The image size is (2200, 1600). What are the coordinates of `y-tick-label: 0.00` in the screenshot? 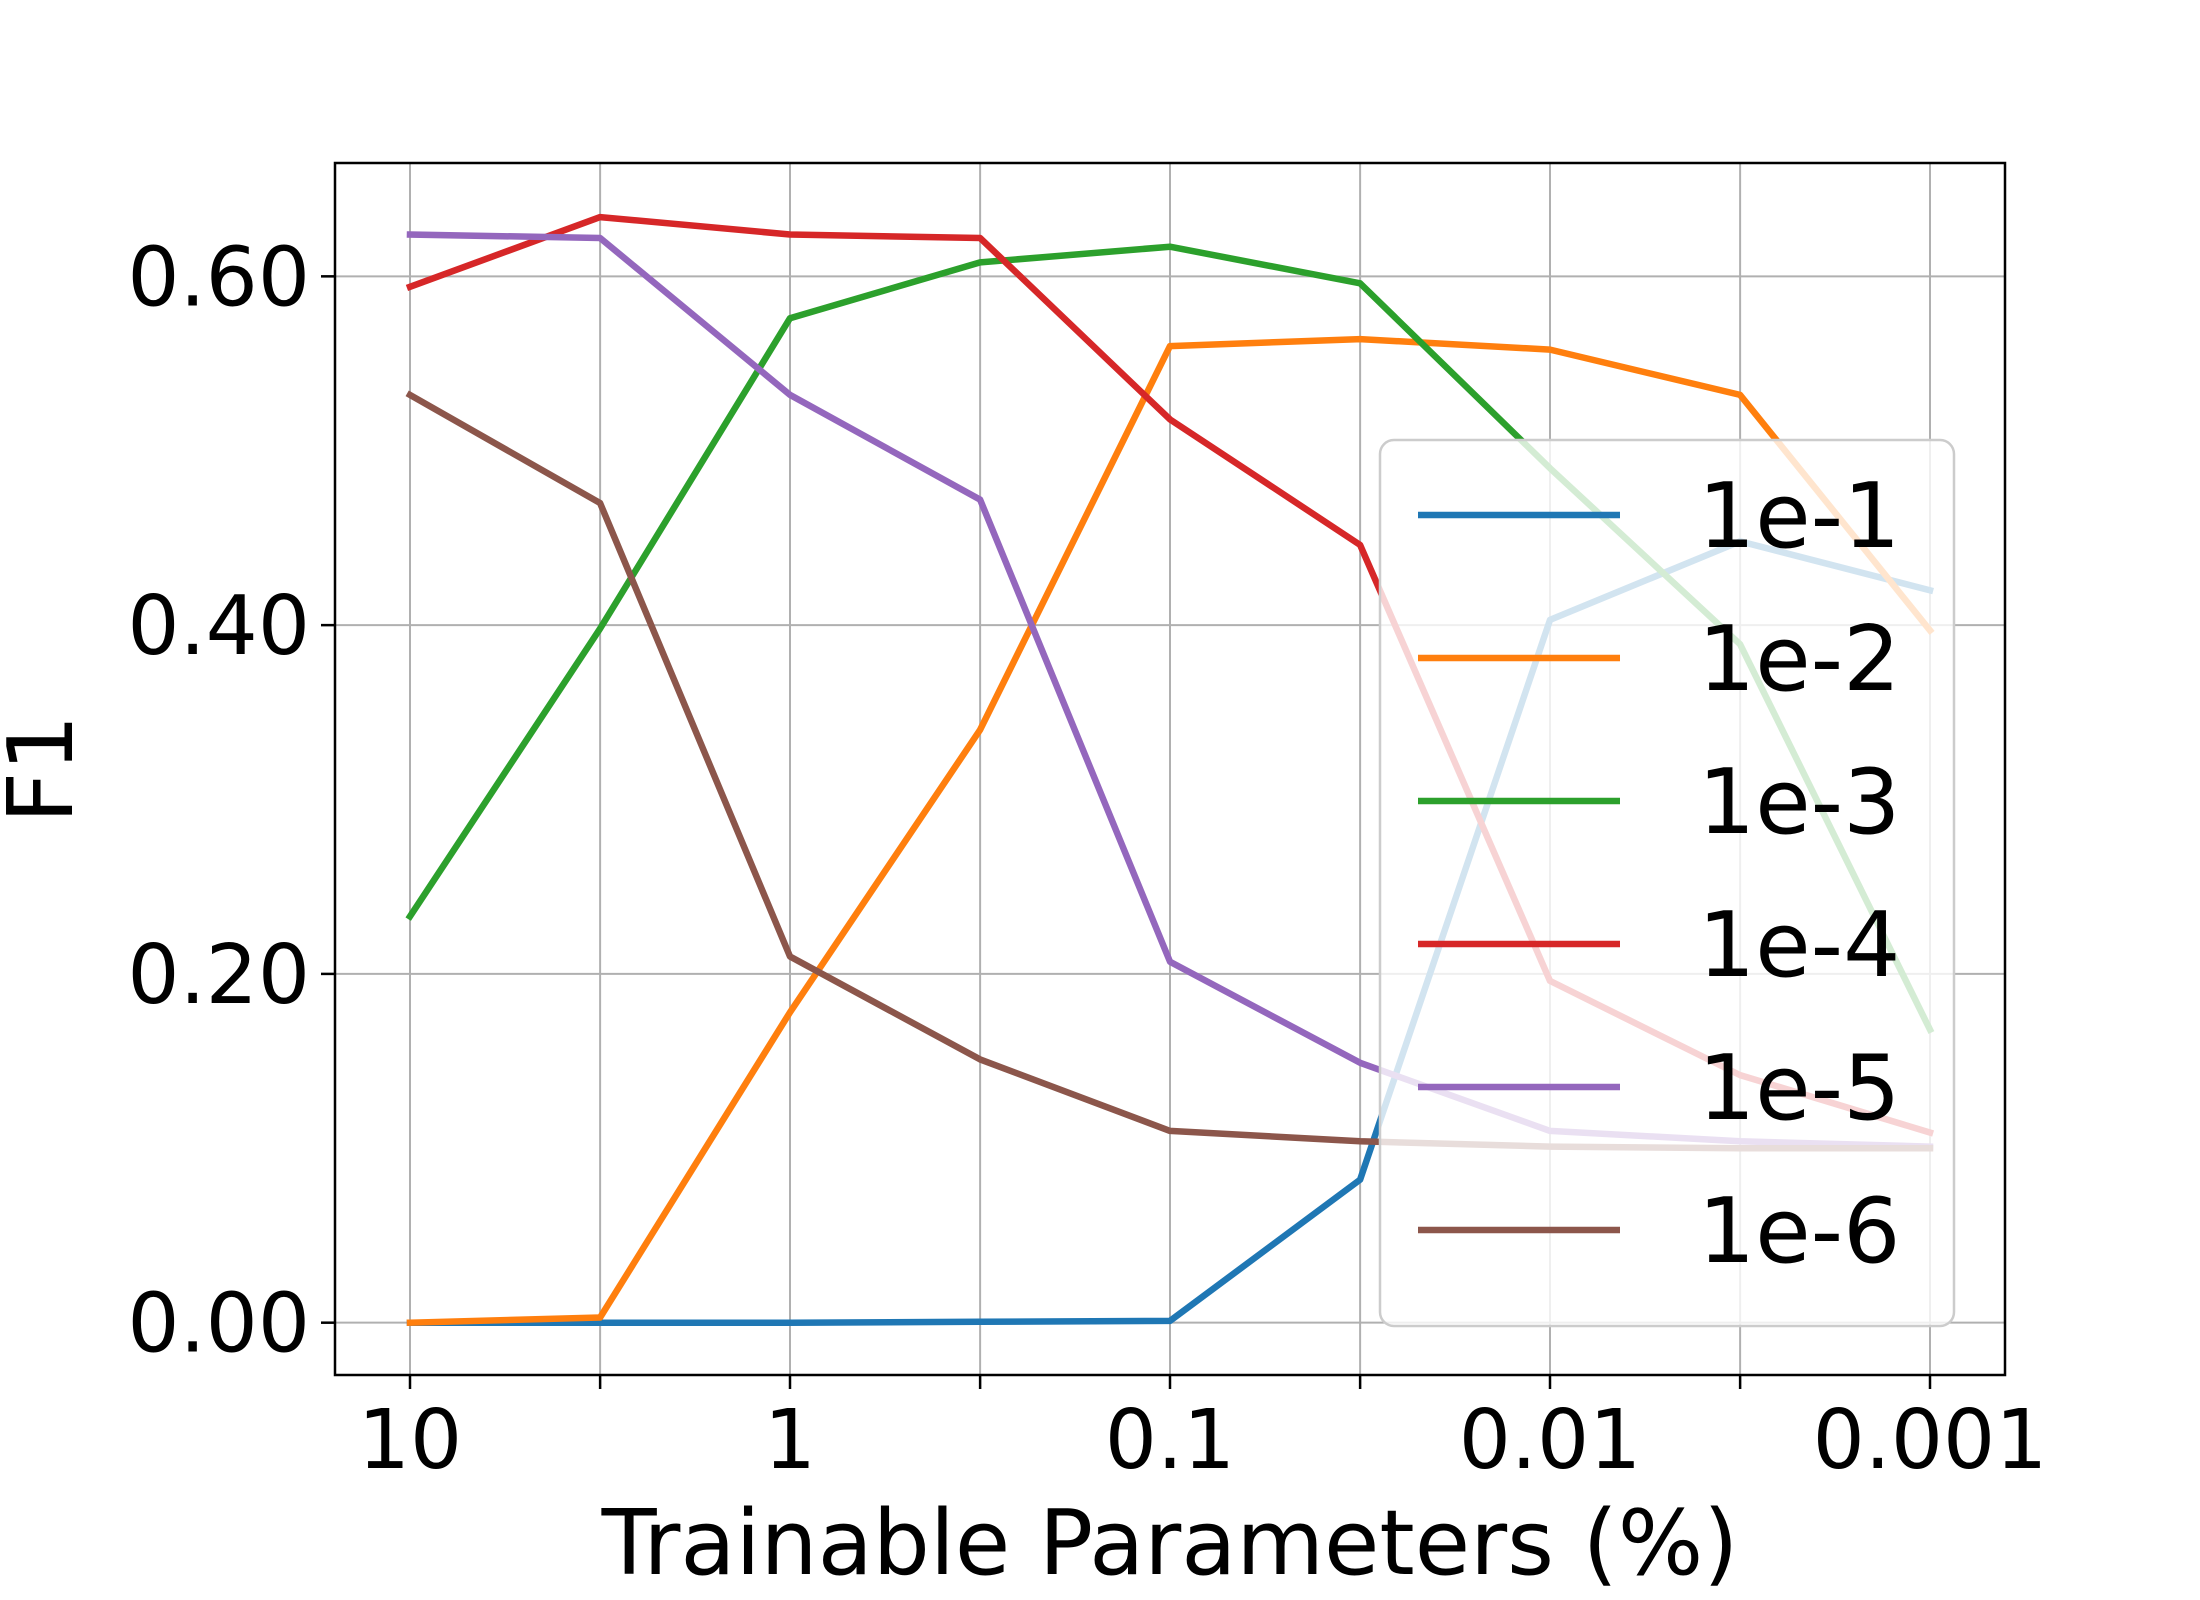 It's located at (218, 1324).